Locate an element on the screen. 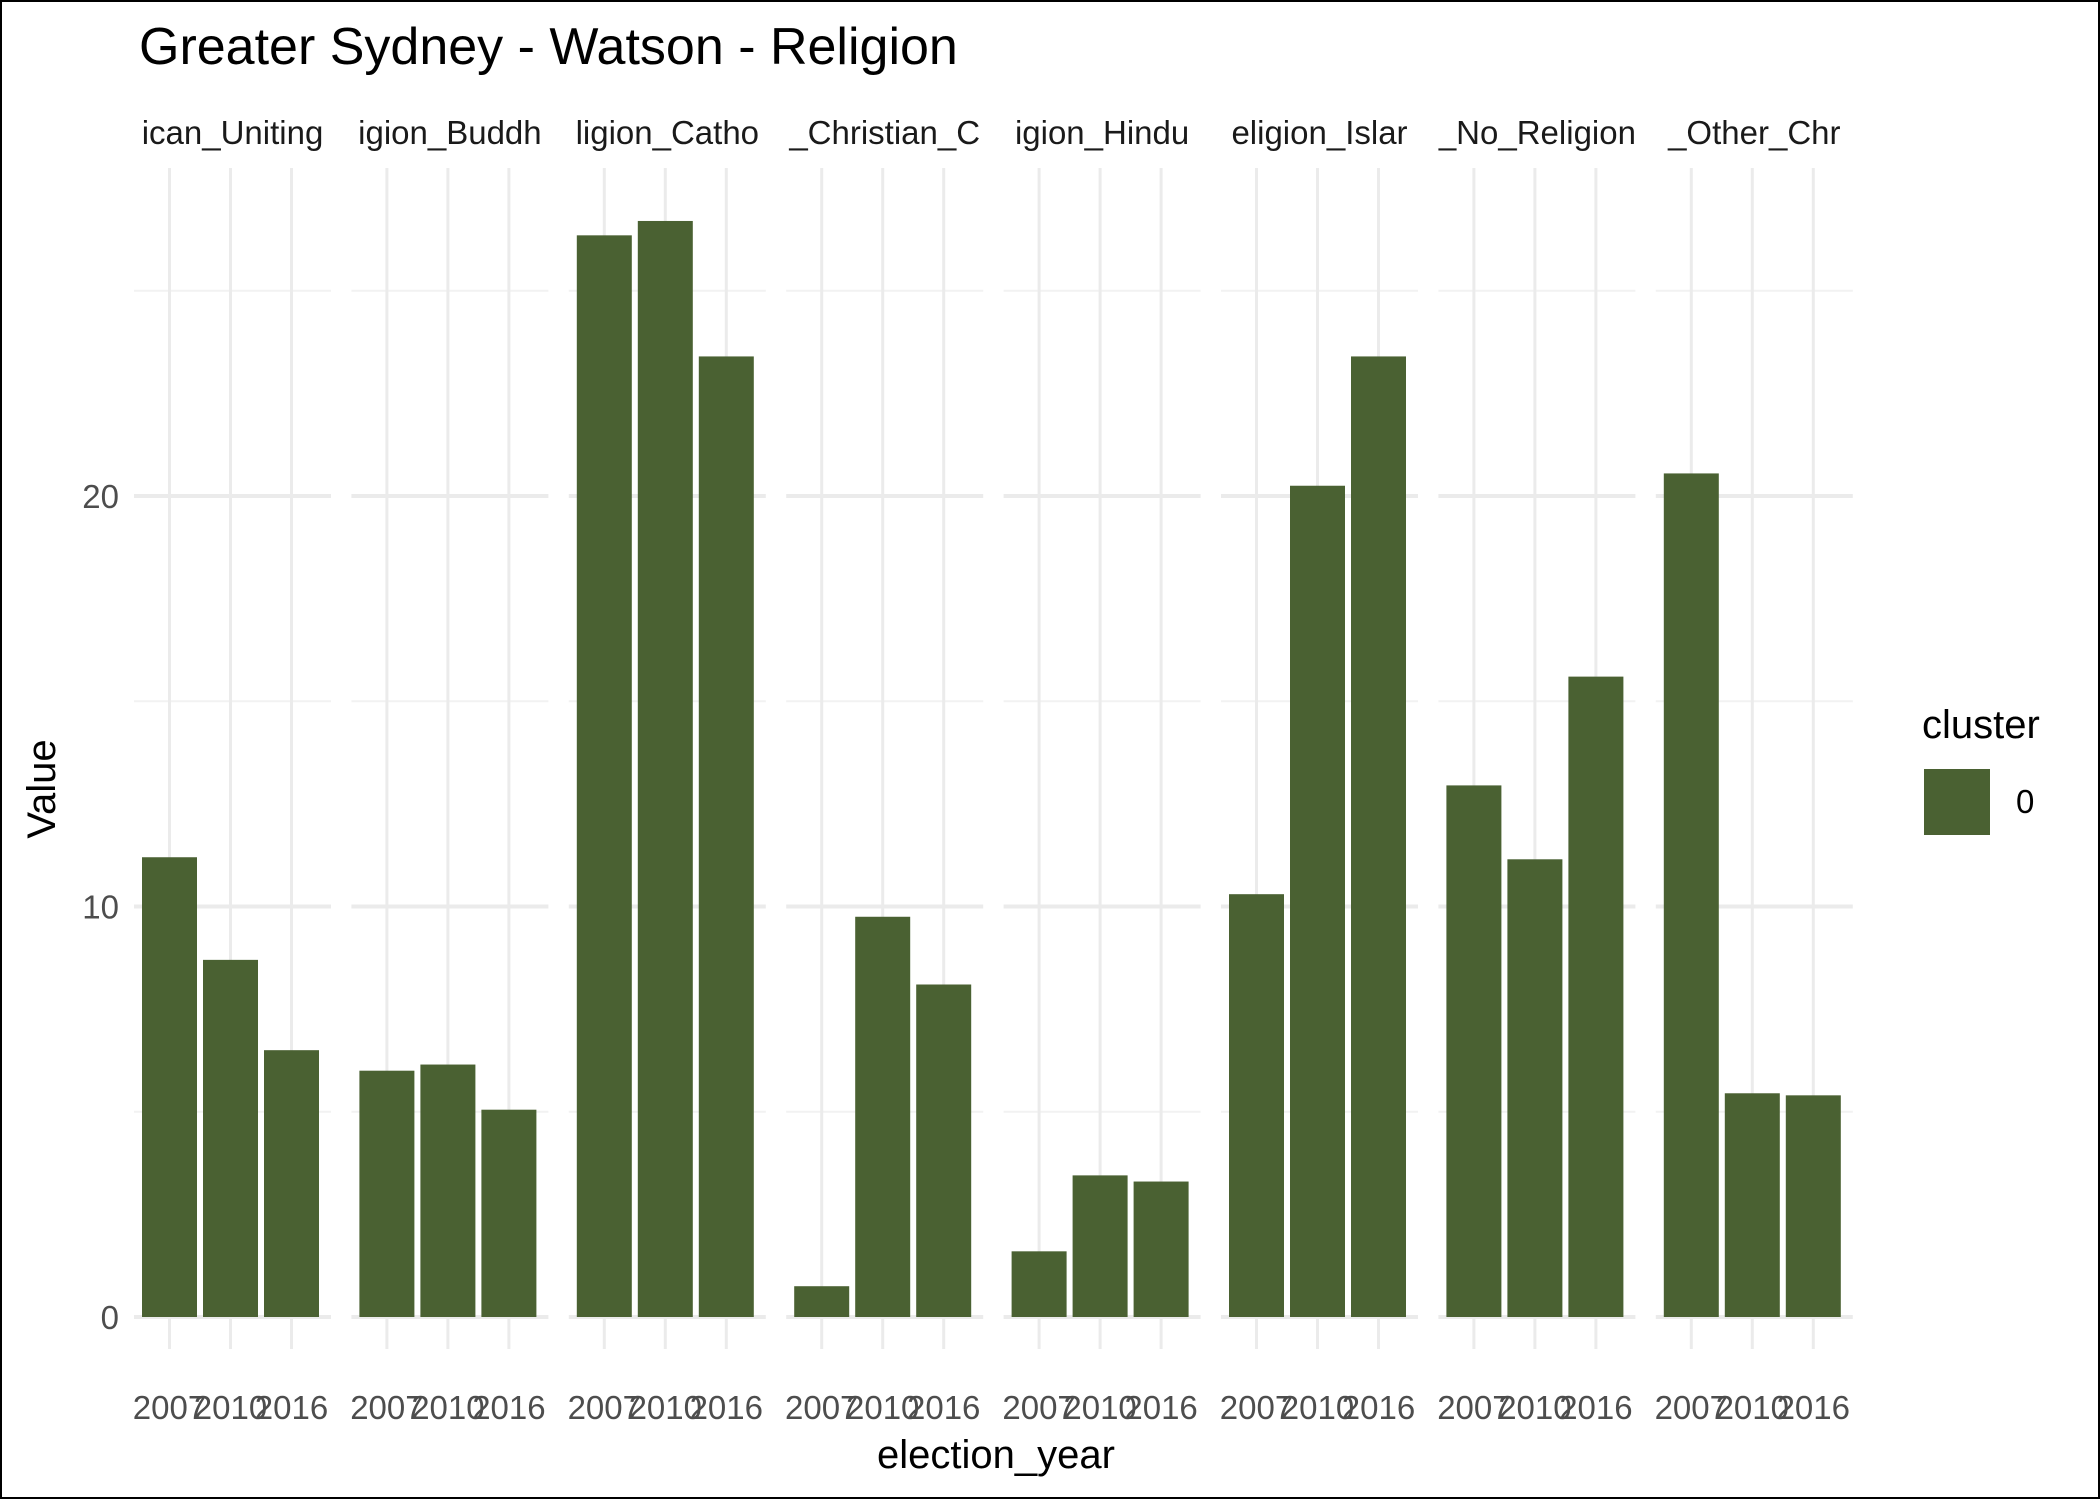  facet-strip-label: ligion_Catho is located at coordinates (667, 132).